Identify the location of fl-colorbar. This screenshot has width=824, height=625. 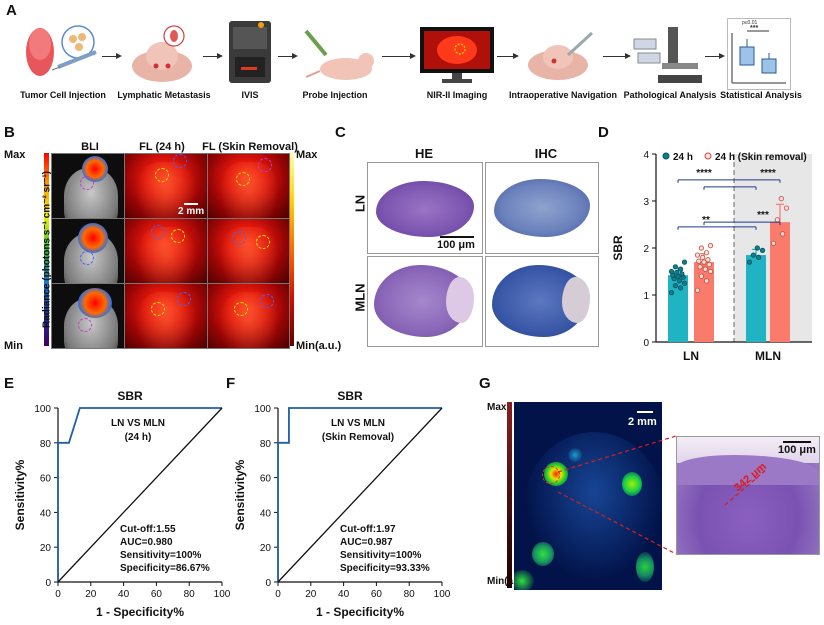
(291, 249).